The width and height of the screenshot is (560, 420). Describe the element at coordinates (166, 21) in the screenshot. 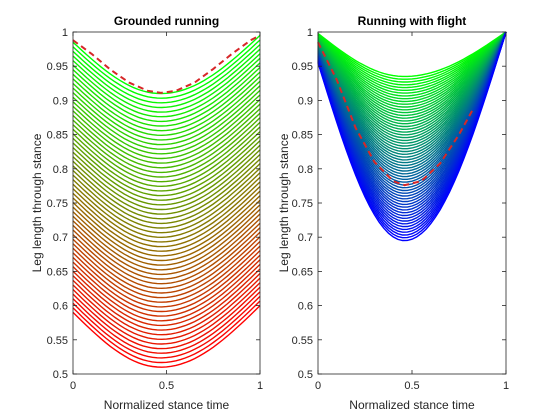

I see `chart-title: Grounded running` at that location.